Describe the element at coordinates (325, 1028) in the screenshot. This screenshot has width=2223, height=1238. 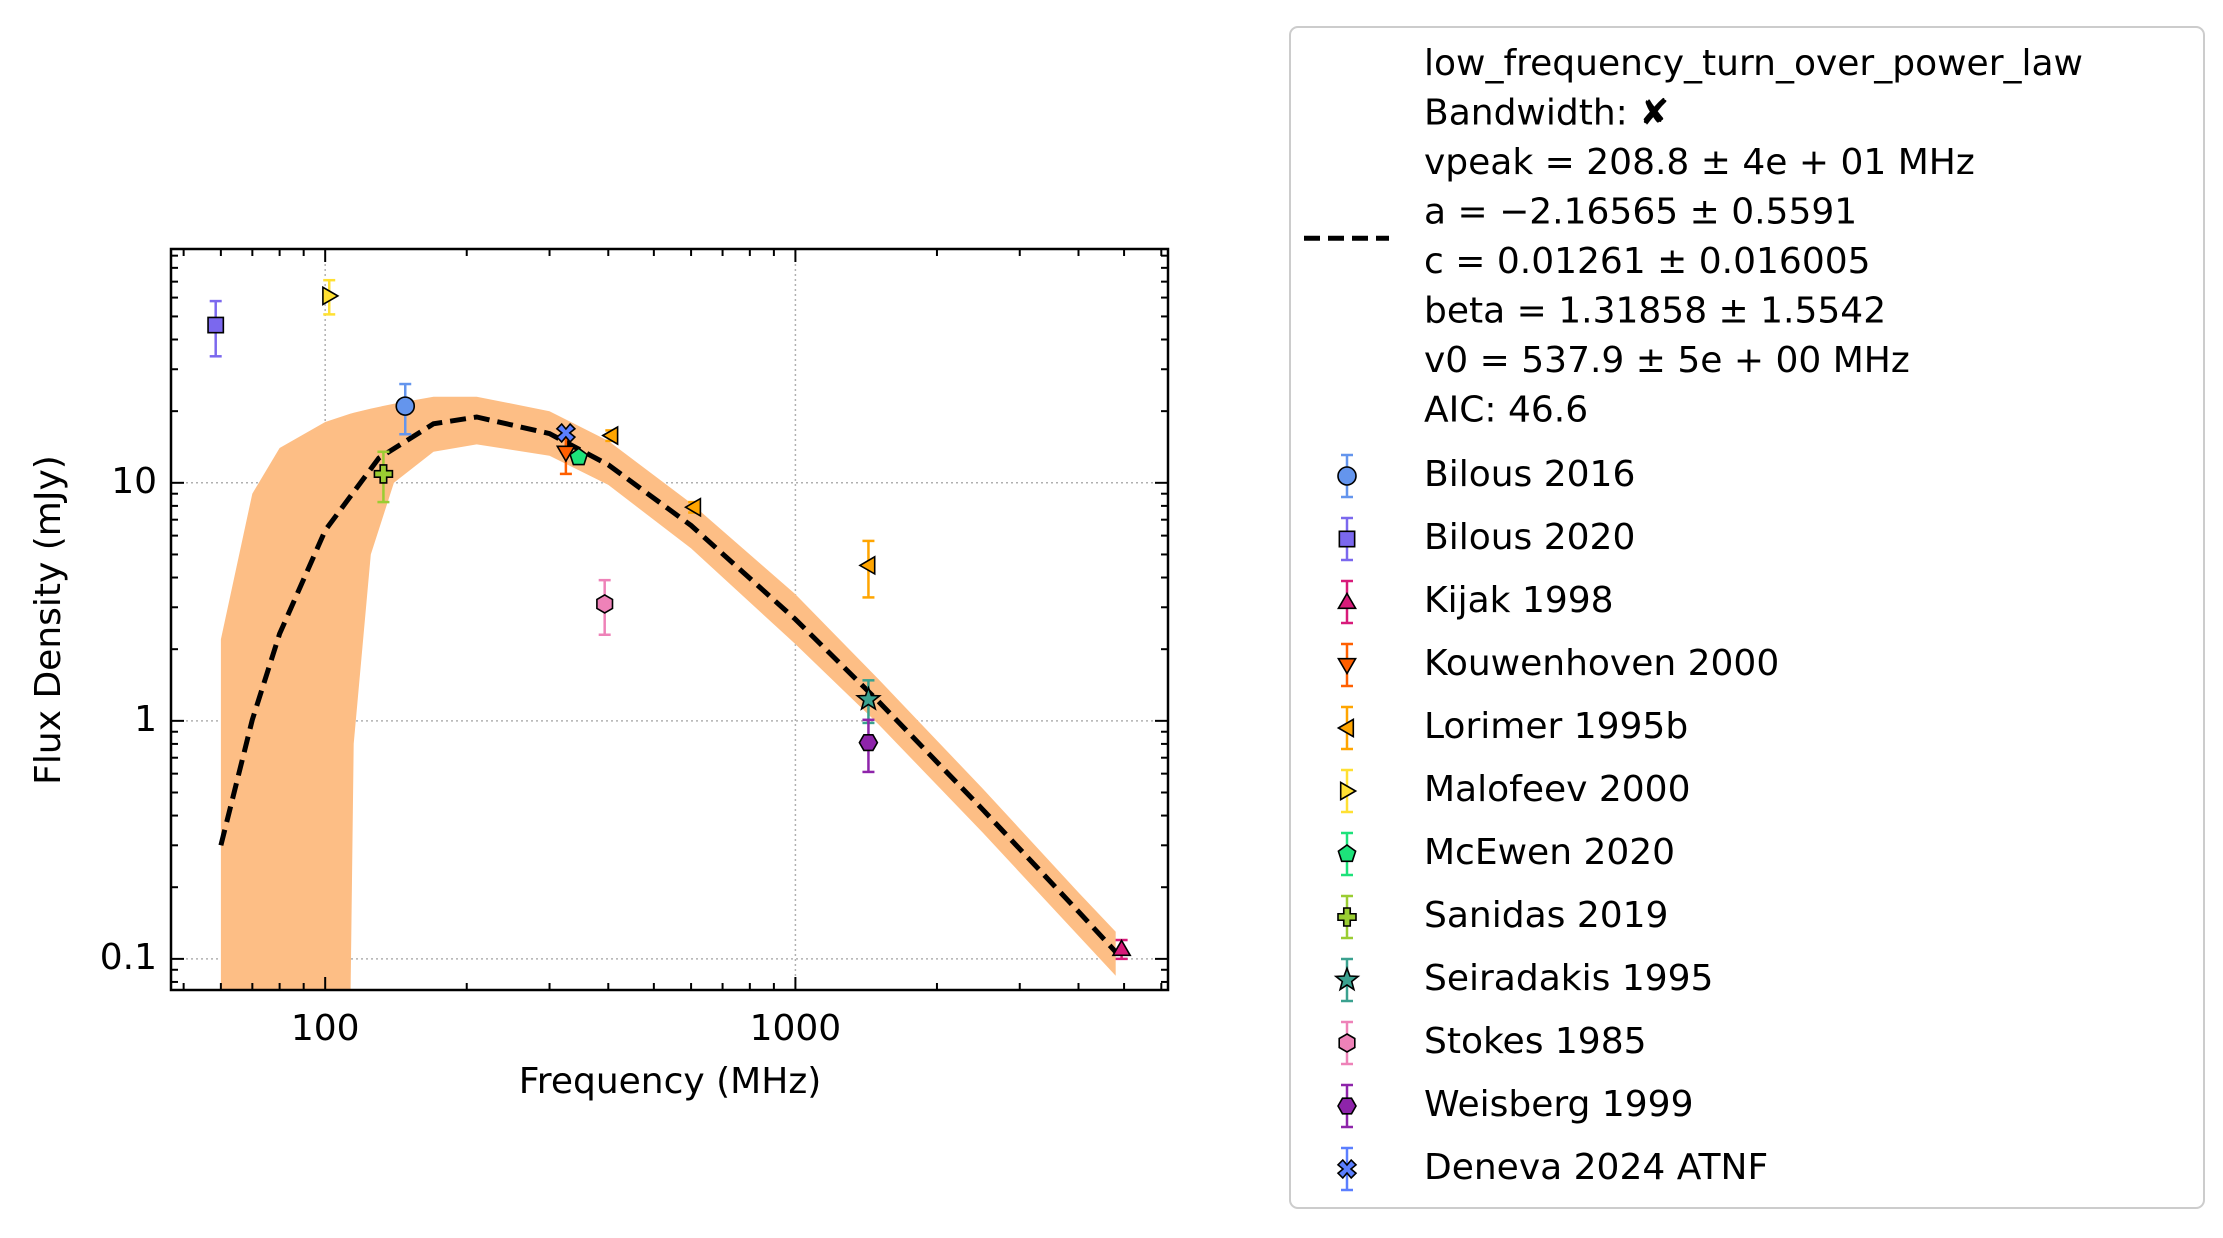
I see `x-tick-label: 100` at that location.